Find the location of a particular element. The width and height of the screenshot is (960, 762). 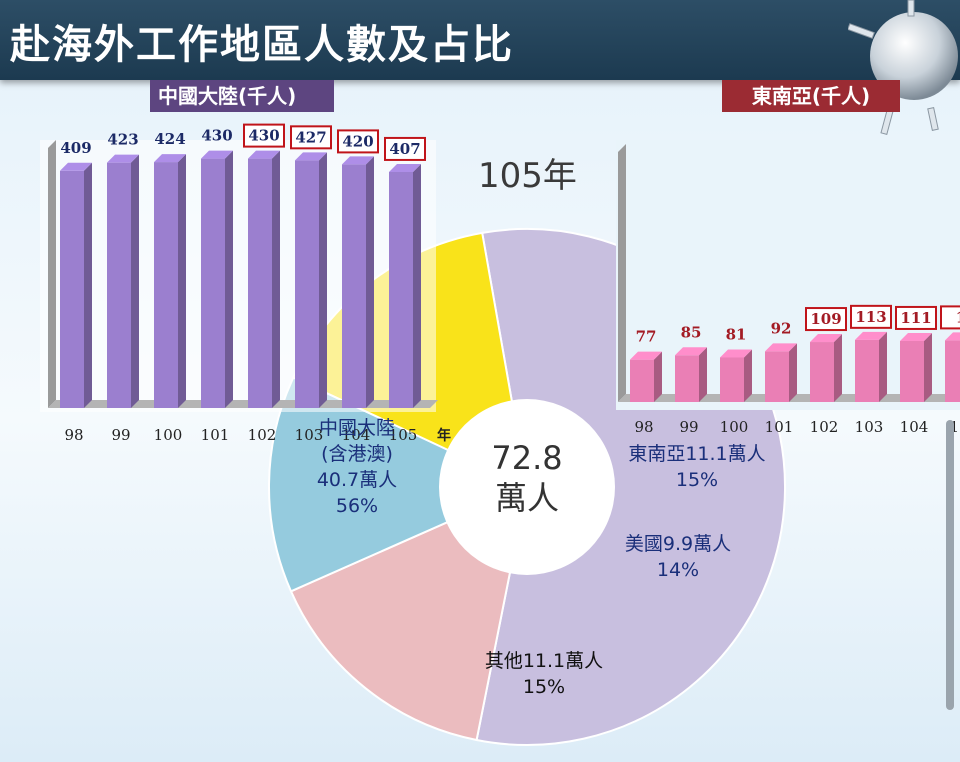

china-value-label: 420 is located at coordinates (357, 141).